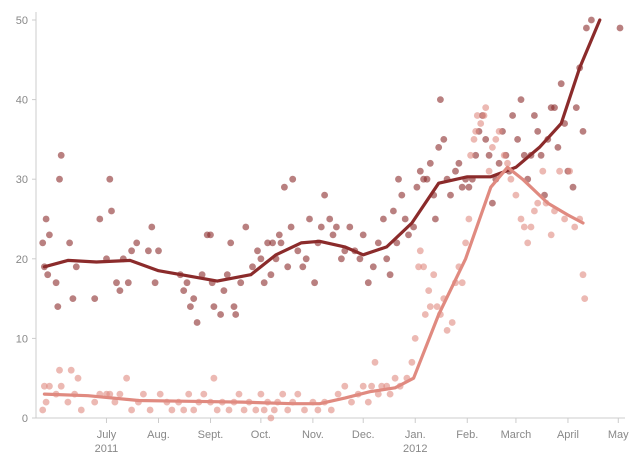 The height and width of the screenshot is (460, 634). Describe the element at coordinates (22, 339) in the screenshot. I see `y-tick-label: 10` at that location.